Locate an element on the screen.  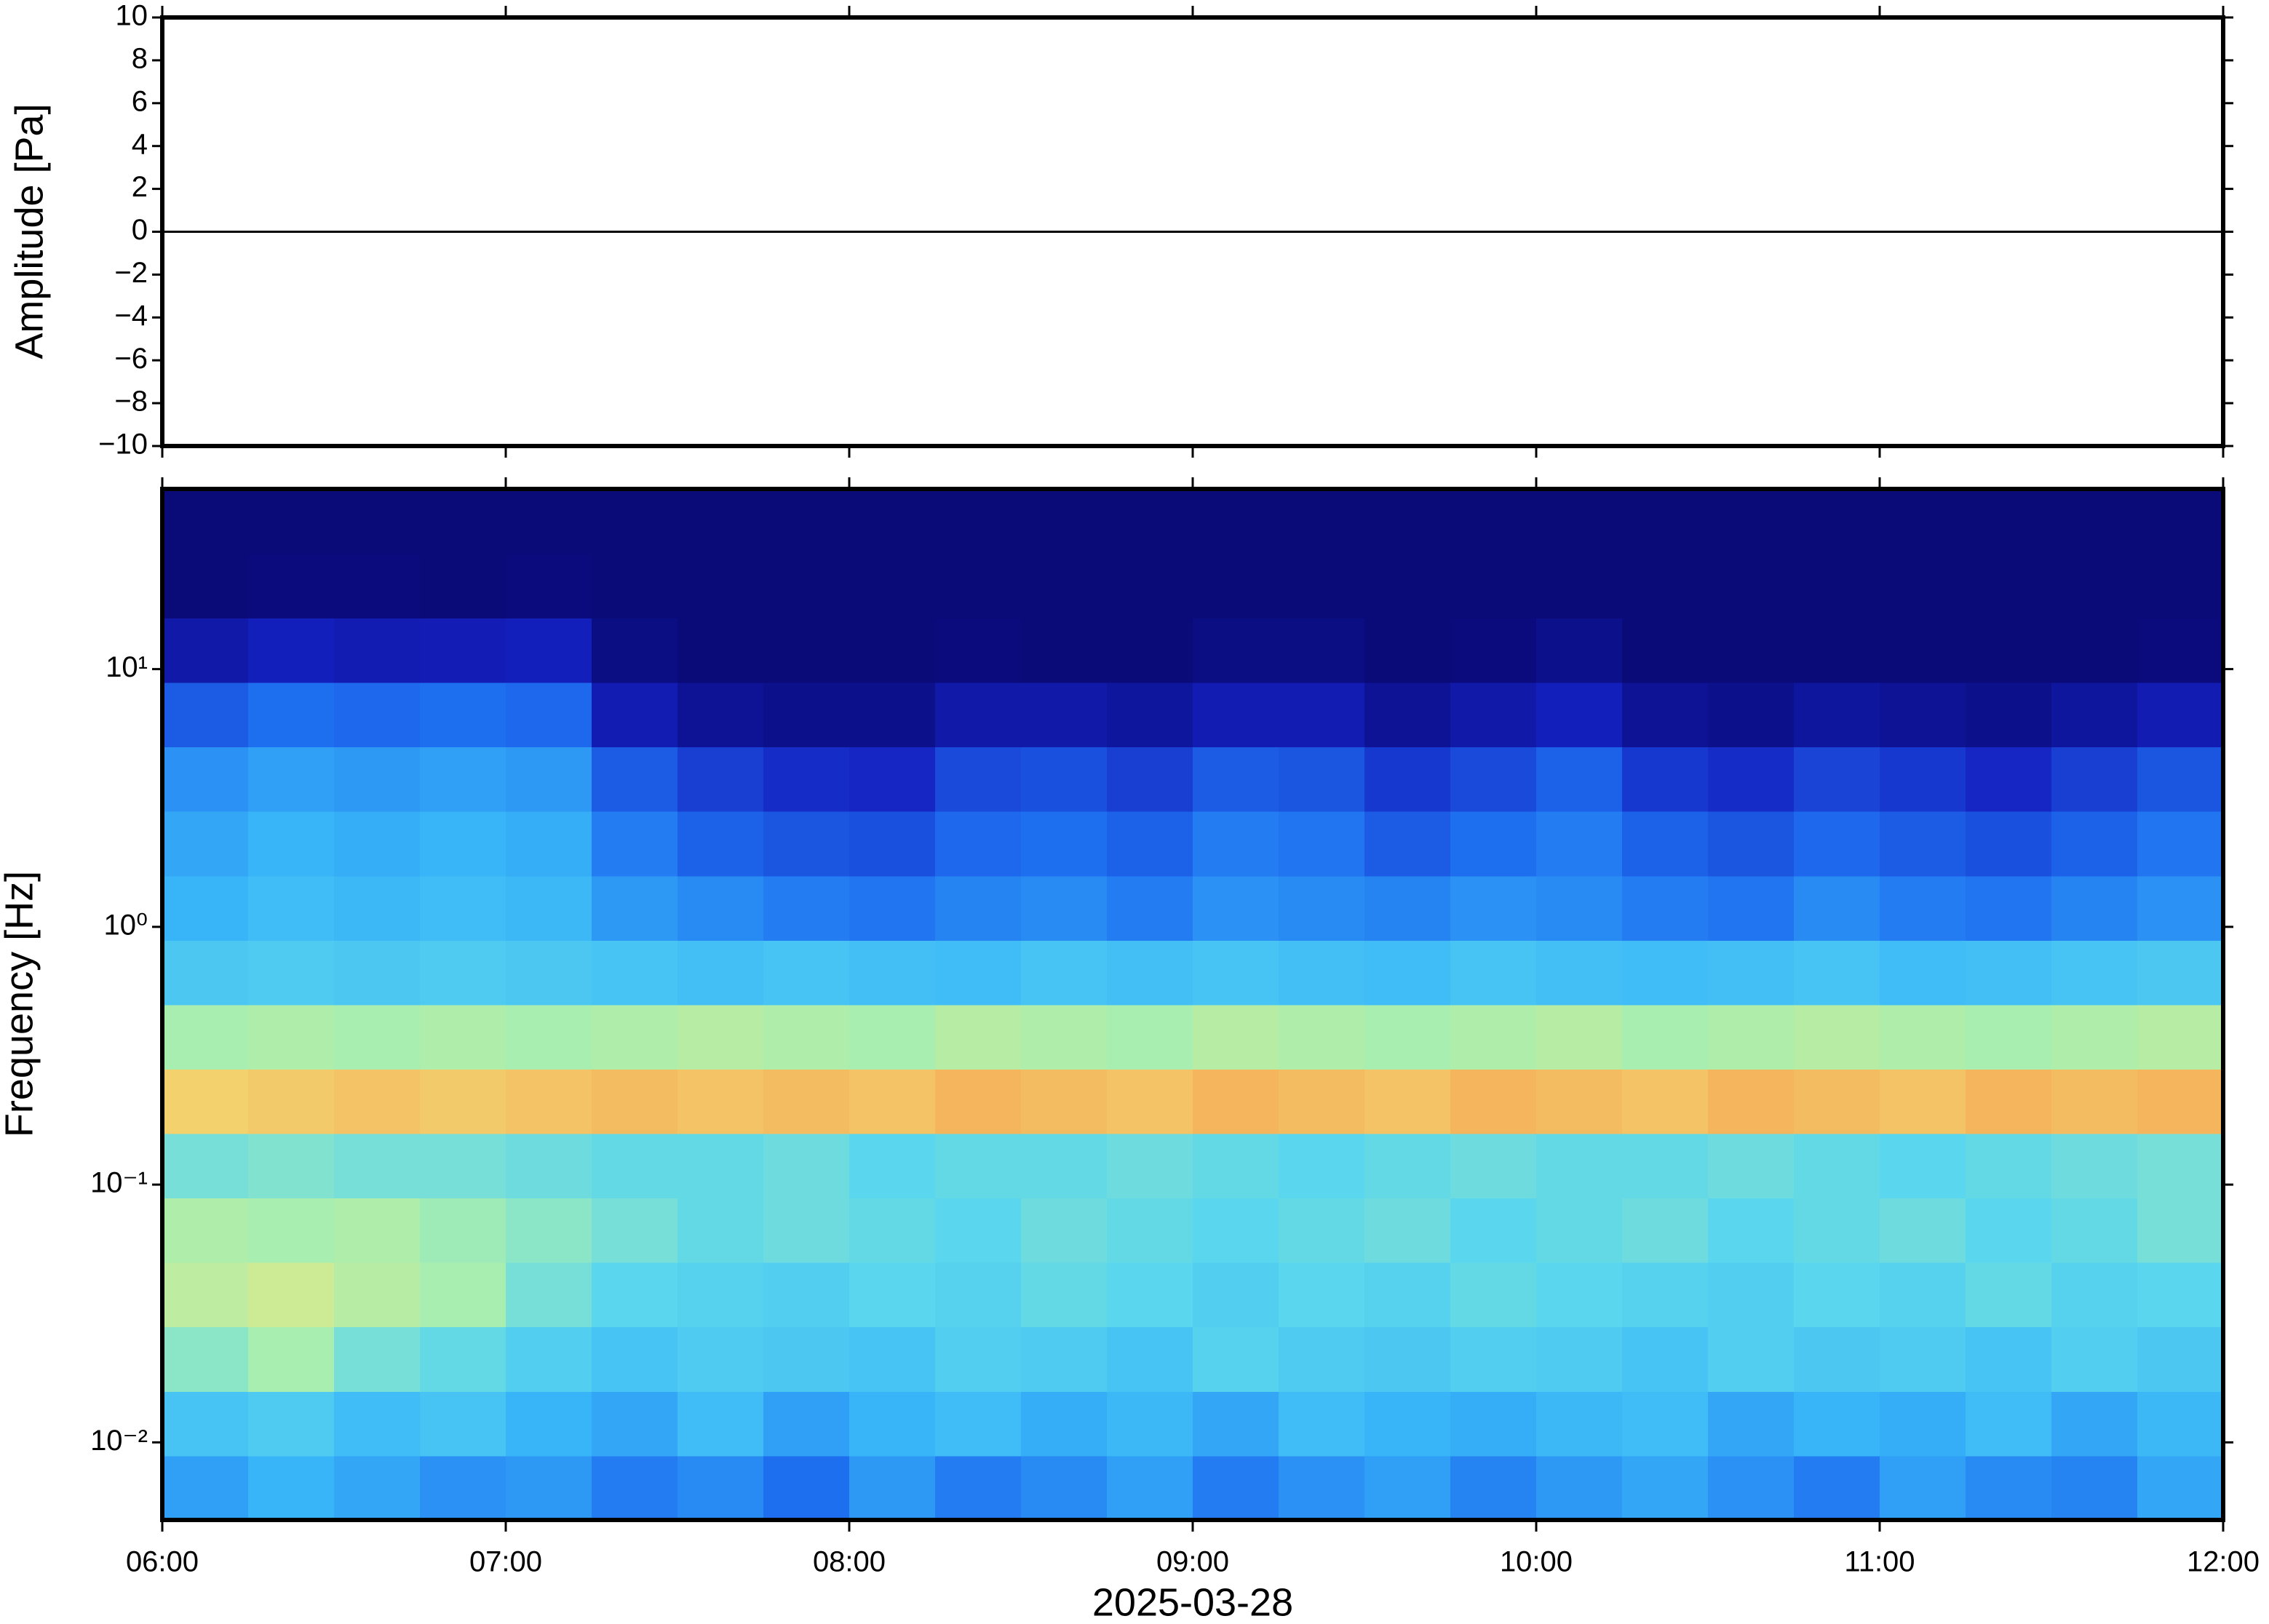
x-tick-label: 08:00 is located at coordinates (850, 1562).